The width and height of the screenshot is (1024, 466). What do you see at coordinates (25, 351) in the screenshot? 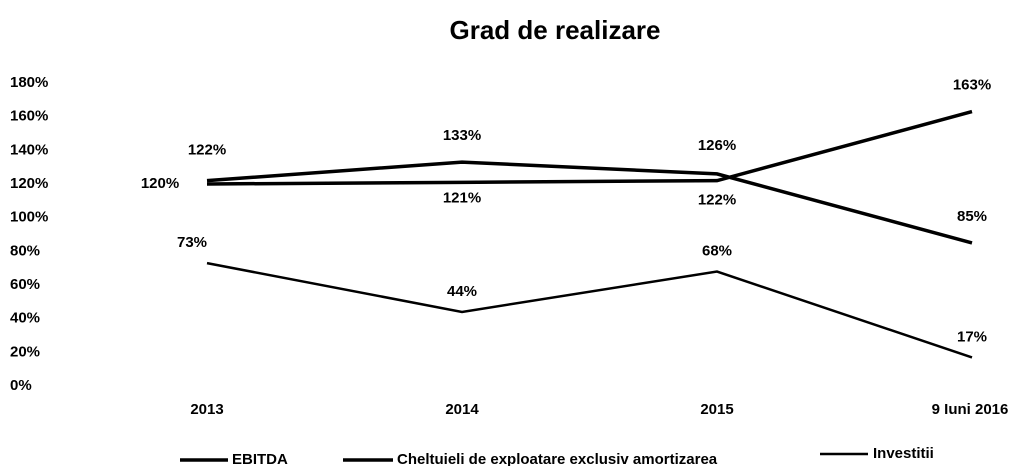
I see `y-tick-label: 20%` at bounding box center [25, 351].